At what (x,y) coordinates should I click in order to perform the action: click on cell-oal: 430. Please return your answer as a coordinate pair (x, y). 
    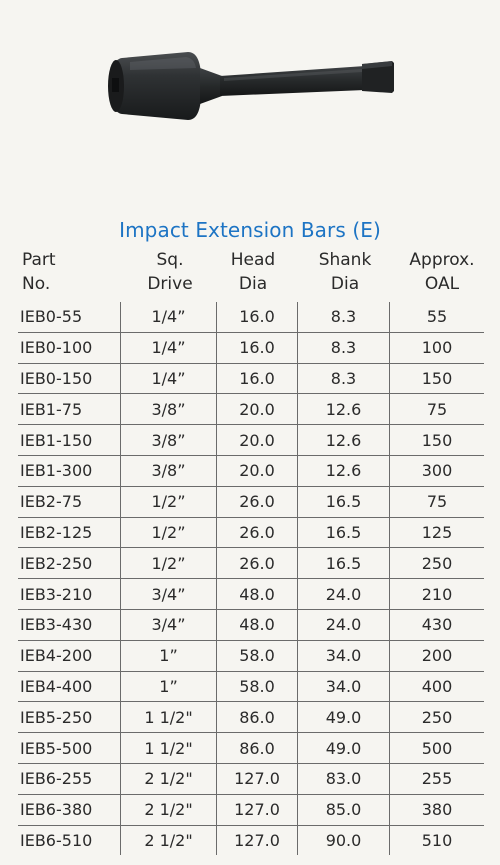
    Looking at the image, I should click on (436, 624).